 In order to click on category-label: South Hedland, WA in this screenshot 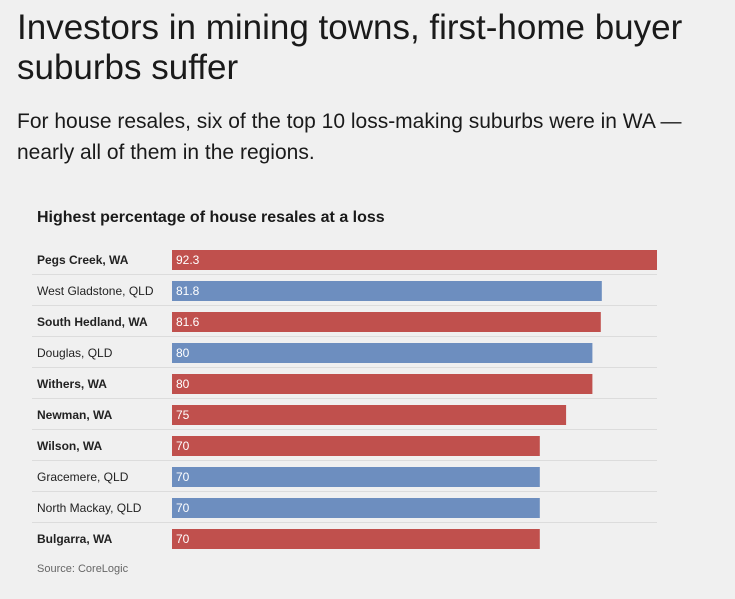, I will do `click(92, 322)`.